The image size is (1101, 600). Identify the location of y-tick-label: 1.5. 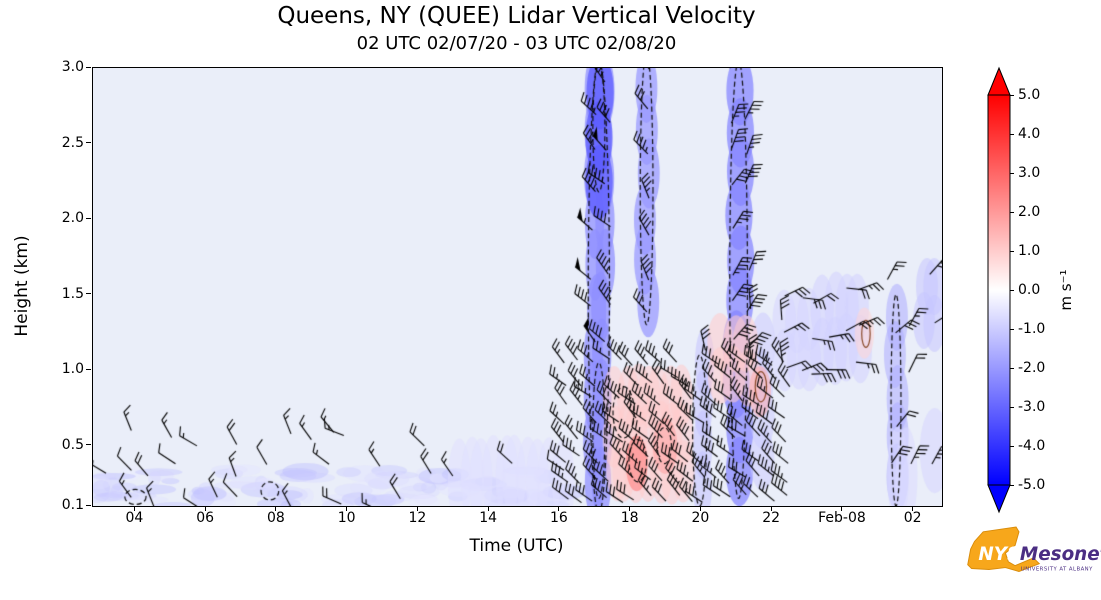
(72, 293).